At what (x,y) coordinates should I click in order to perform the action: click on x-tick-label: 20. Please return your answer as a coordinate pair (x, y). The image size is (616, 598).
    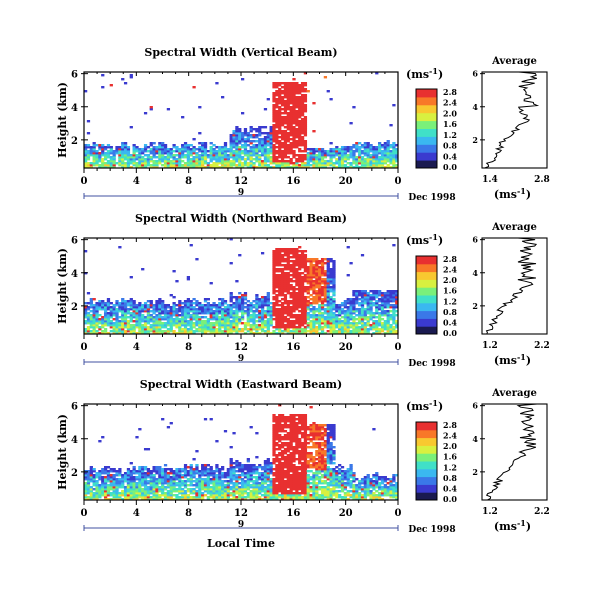
    Looking at the image, I should click on (346, 347).